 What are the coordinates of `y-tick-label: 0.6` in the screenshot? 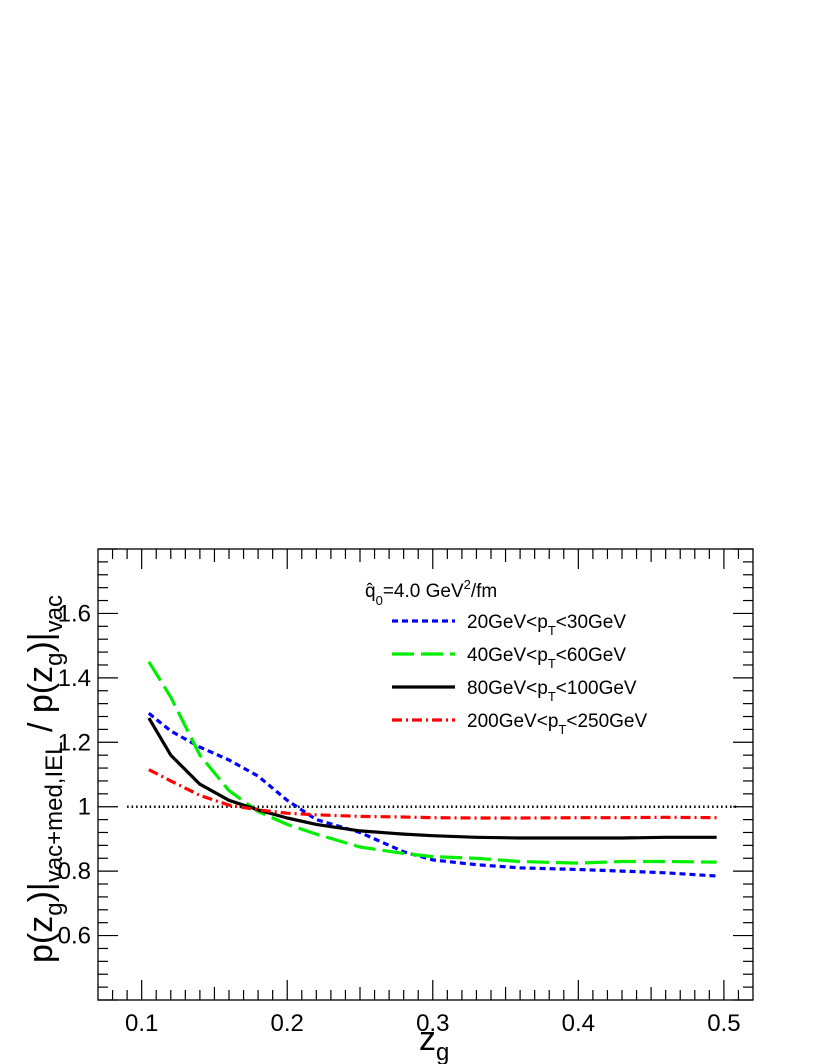 It's located at (74, 936).